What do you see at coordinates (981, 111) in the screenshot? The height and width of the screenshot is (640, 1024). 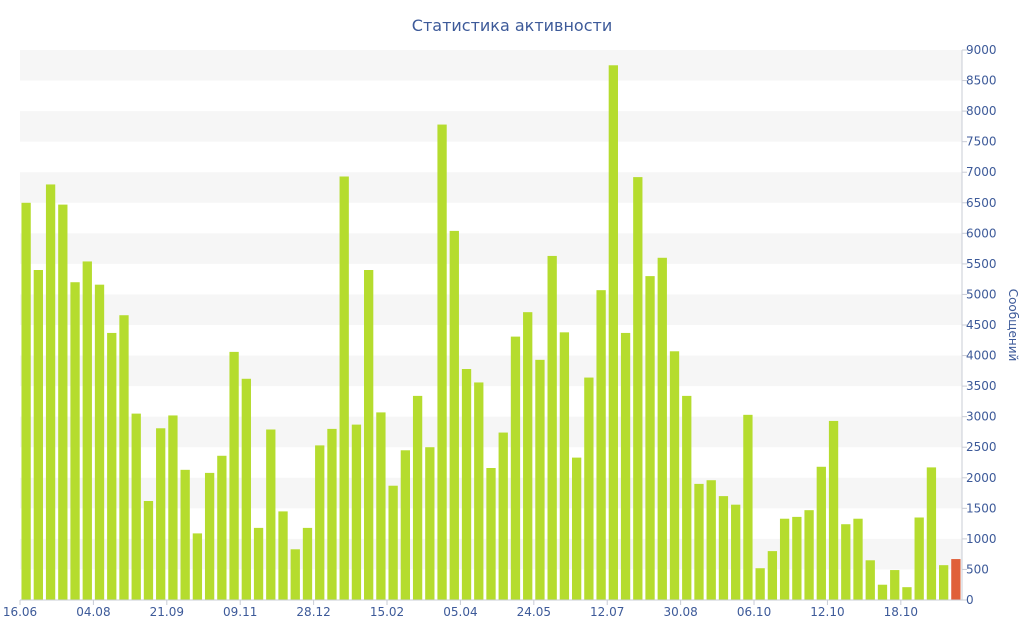 I see `y-tick-label: 8000` at bounding box center [981, 111].